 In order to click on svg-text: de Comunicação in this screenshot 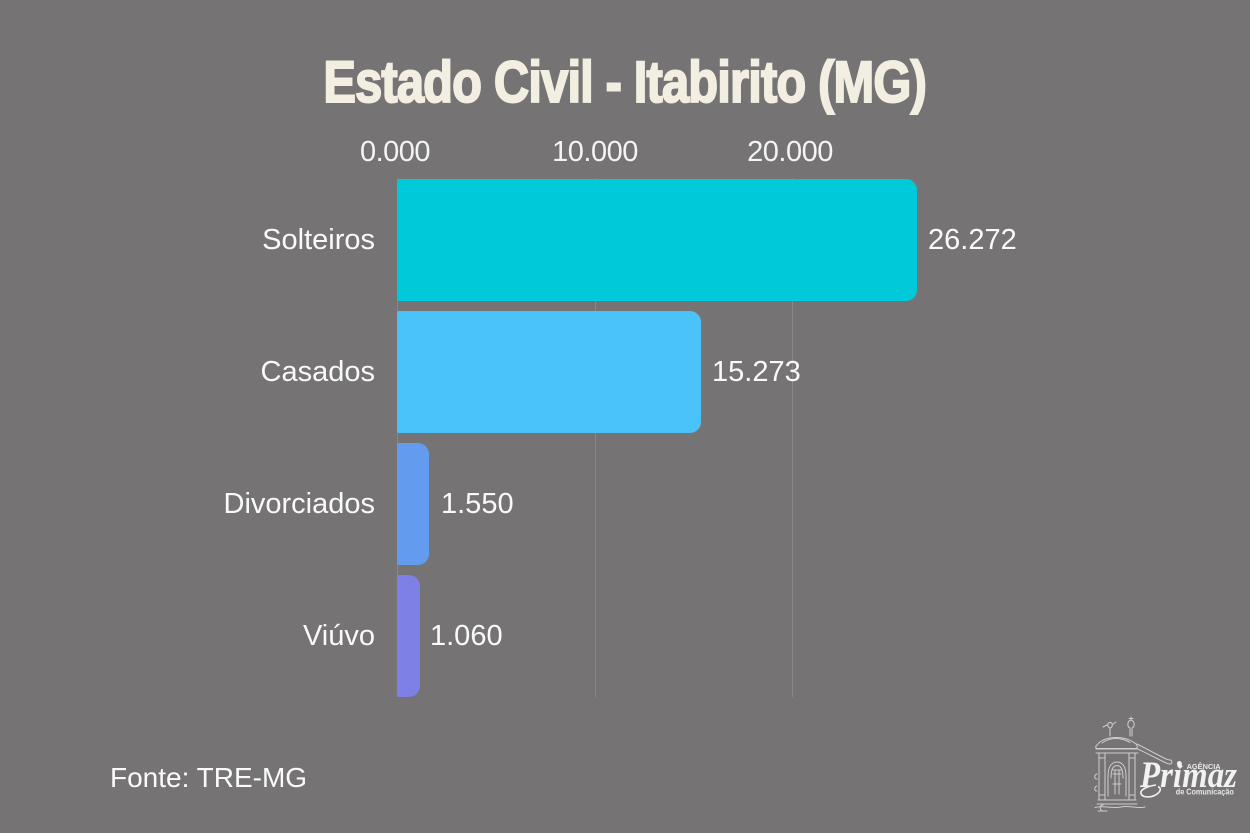, I will do `click(1205, 791)`.